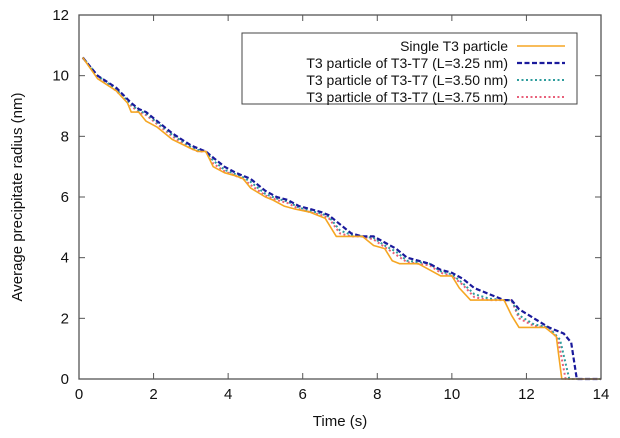  Describe the element at coordinates (17, 197) in the screenshot. I see `y-axis-label: Average precipitate radius (nm)` at that location.